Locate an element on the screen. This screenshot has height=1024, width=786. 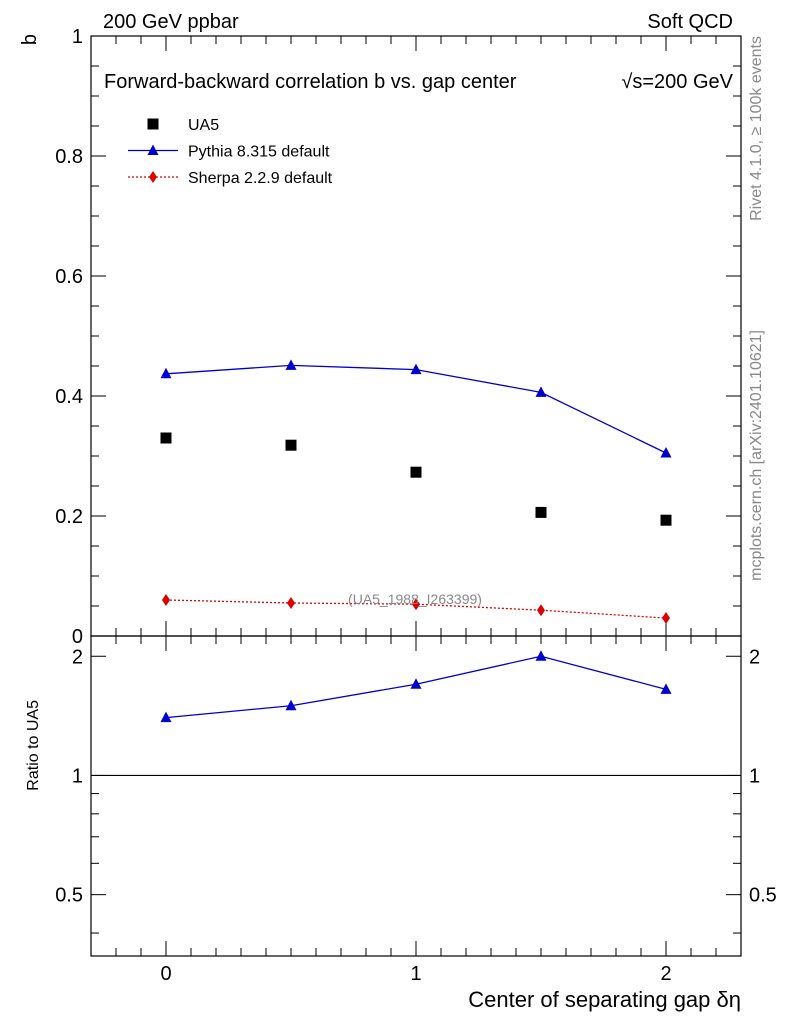
main-y-tick-label: 0 is located at coordinates (77, 637).